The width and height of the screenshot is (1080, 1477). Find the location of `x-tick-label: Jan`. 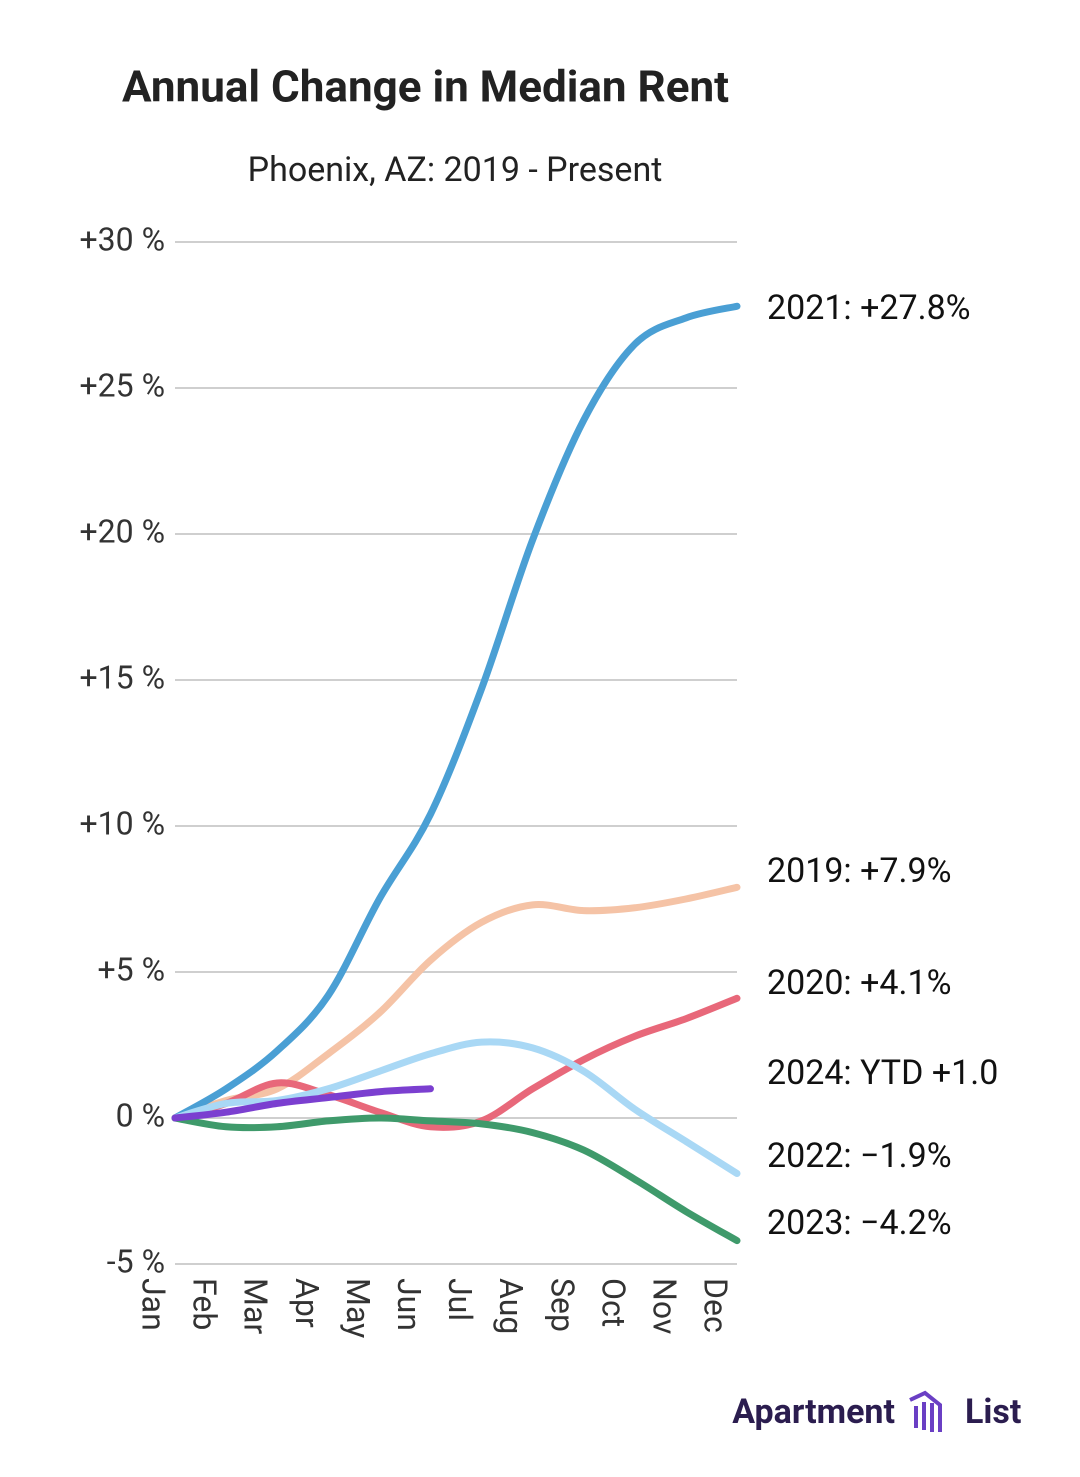

x-tick-label: Jan is located at coordinates (154, 1304).